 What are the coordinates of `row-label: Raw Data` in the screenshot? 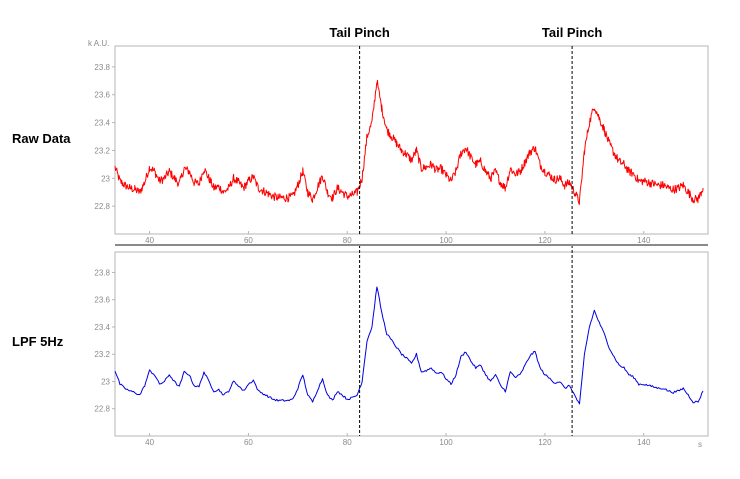 It's located at (41, 138).